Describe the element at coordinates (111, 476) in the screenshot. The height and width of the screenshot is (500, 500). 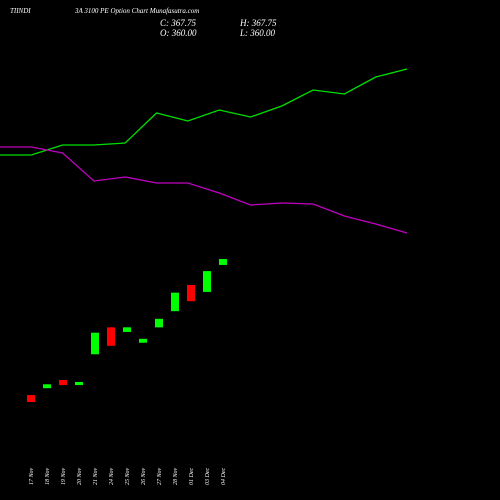
I see `x-tick-label: 24 Nov` at that location.